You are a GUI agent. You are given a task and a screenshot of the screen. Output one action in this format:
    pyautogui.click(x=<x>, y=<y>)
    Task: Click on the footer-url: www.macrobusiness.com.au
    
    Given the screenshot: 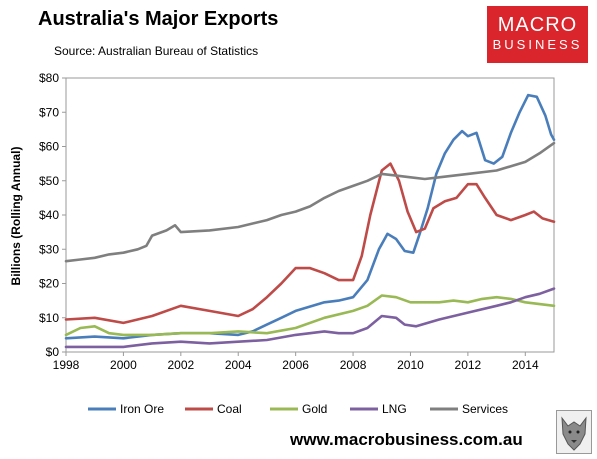 What is the action you would take?
    pyautogui.click(x=406, y=439)
    